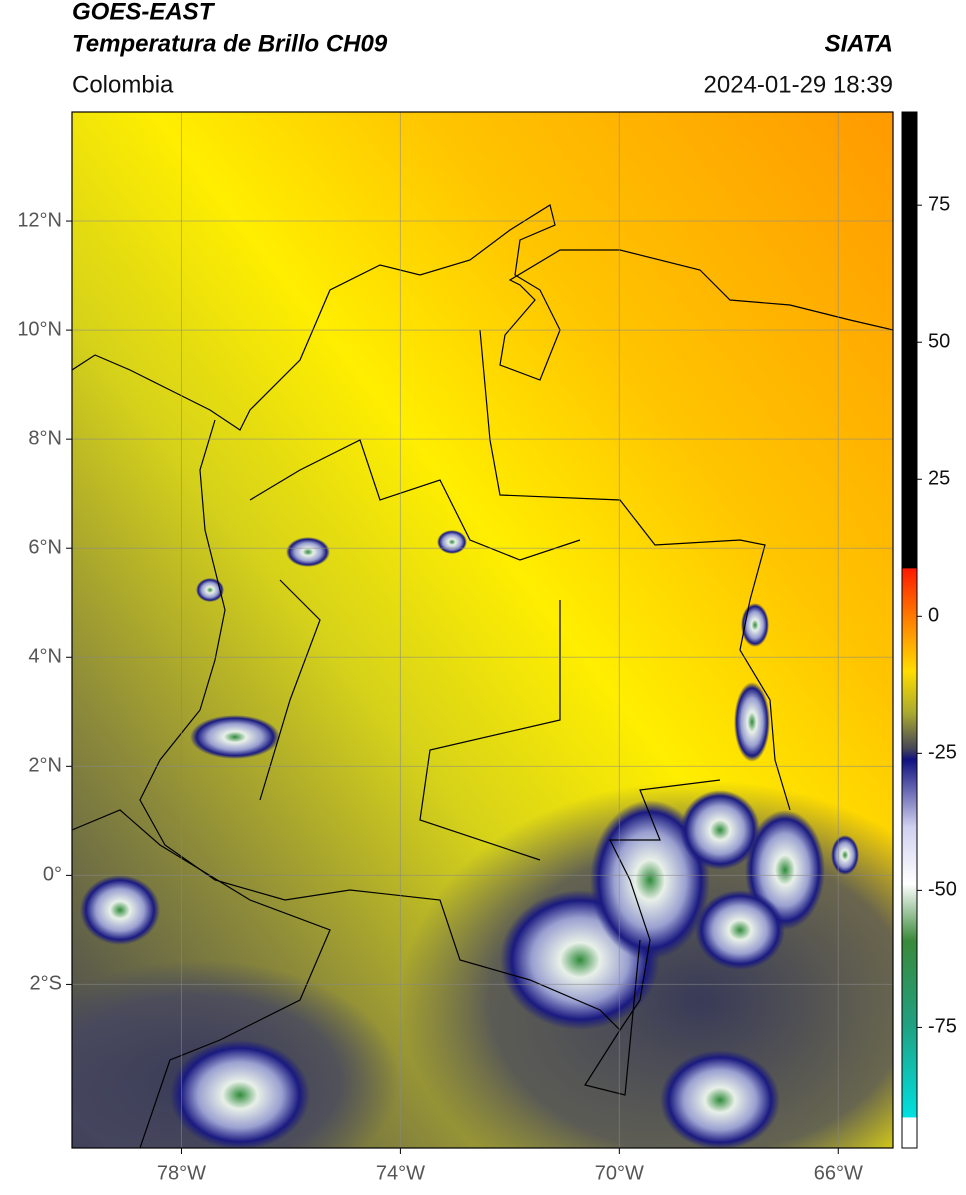 The width and height of the screenshot is (966, 1195). What do you see at coordinates (838, 1173) in the screenshot?
I see `x-tick-label: 66°W` at bounding box center [838, 1173].